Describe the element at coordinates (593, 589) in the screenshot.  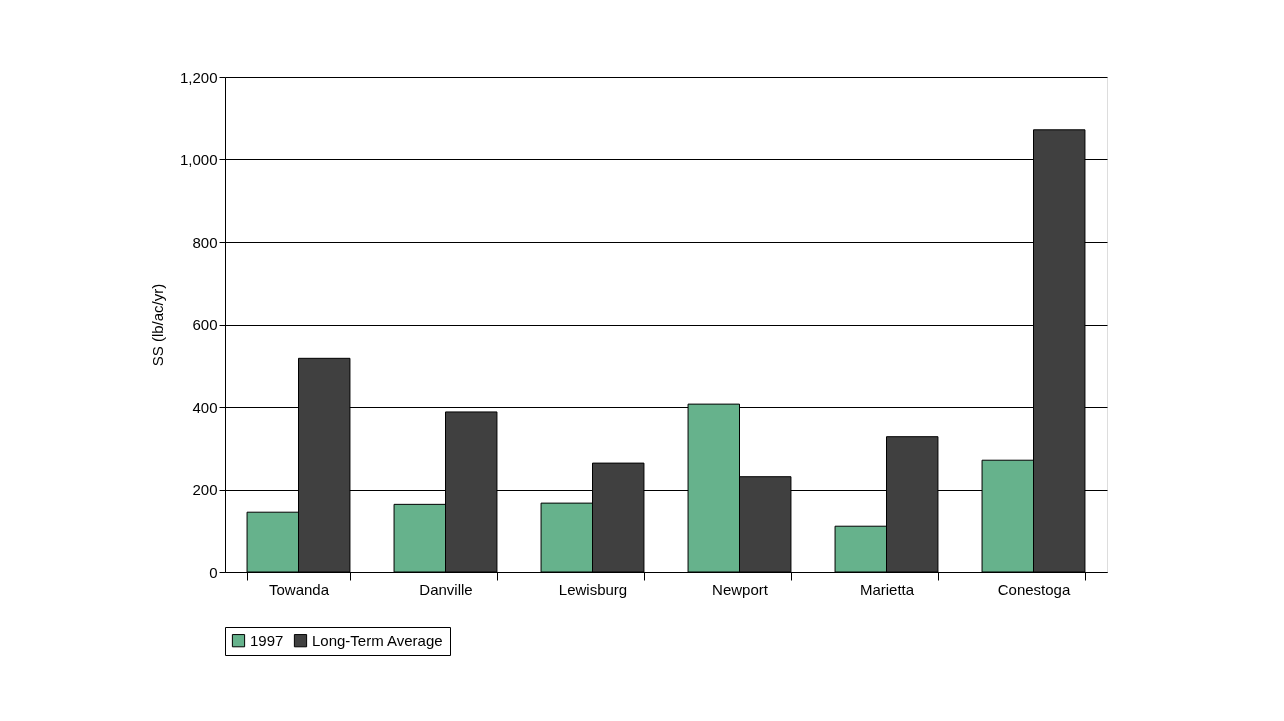
I see `x-tick-label: Lewisburg` at that location.